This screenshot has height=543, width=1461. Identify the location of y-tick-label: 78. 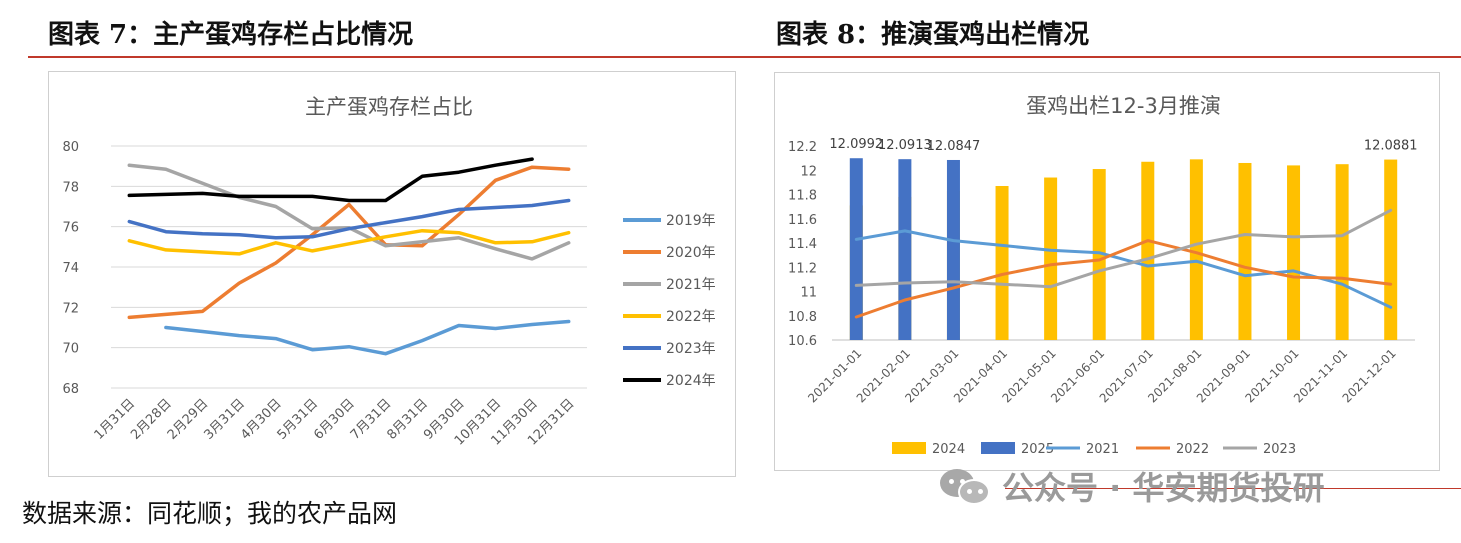
(70, 187).